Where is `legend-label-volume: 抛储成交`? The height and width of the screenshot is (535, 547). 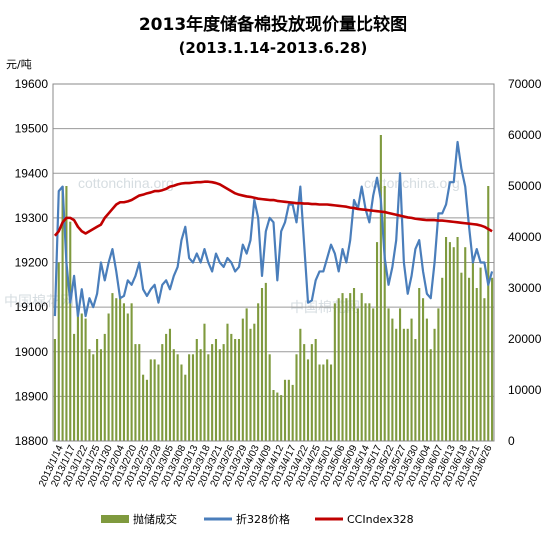
legend-label-volume: 抛储成交 is located at coordinates (155, 519).